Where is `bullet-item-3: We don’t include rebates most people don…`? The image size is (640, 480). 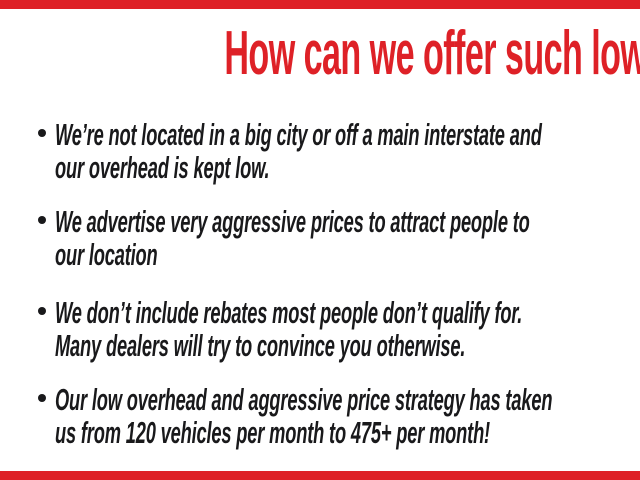
bullet-item-3: We don’t include rebates most people don… is located at coordinates (320, 329).